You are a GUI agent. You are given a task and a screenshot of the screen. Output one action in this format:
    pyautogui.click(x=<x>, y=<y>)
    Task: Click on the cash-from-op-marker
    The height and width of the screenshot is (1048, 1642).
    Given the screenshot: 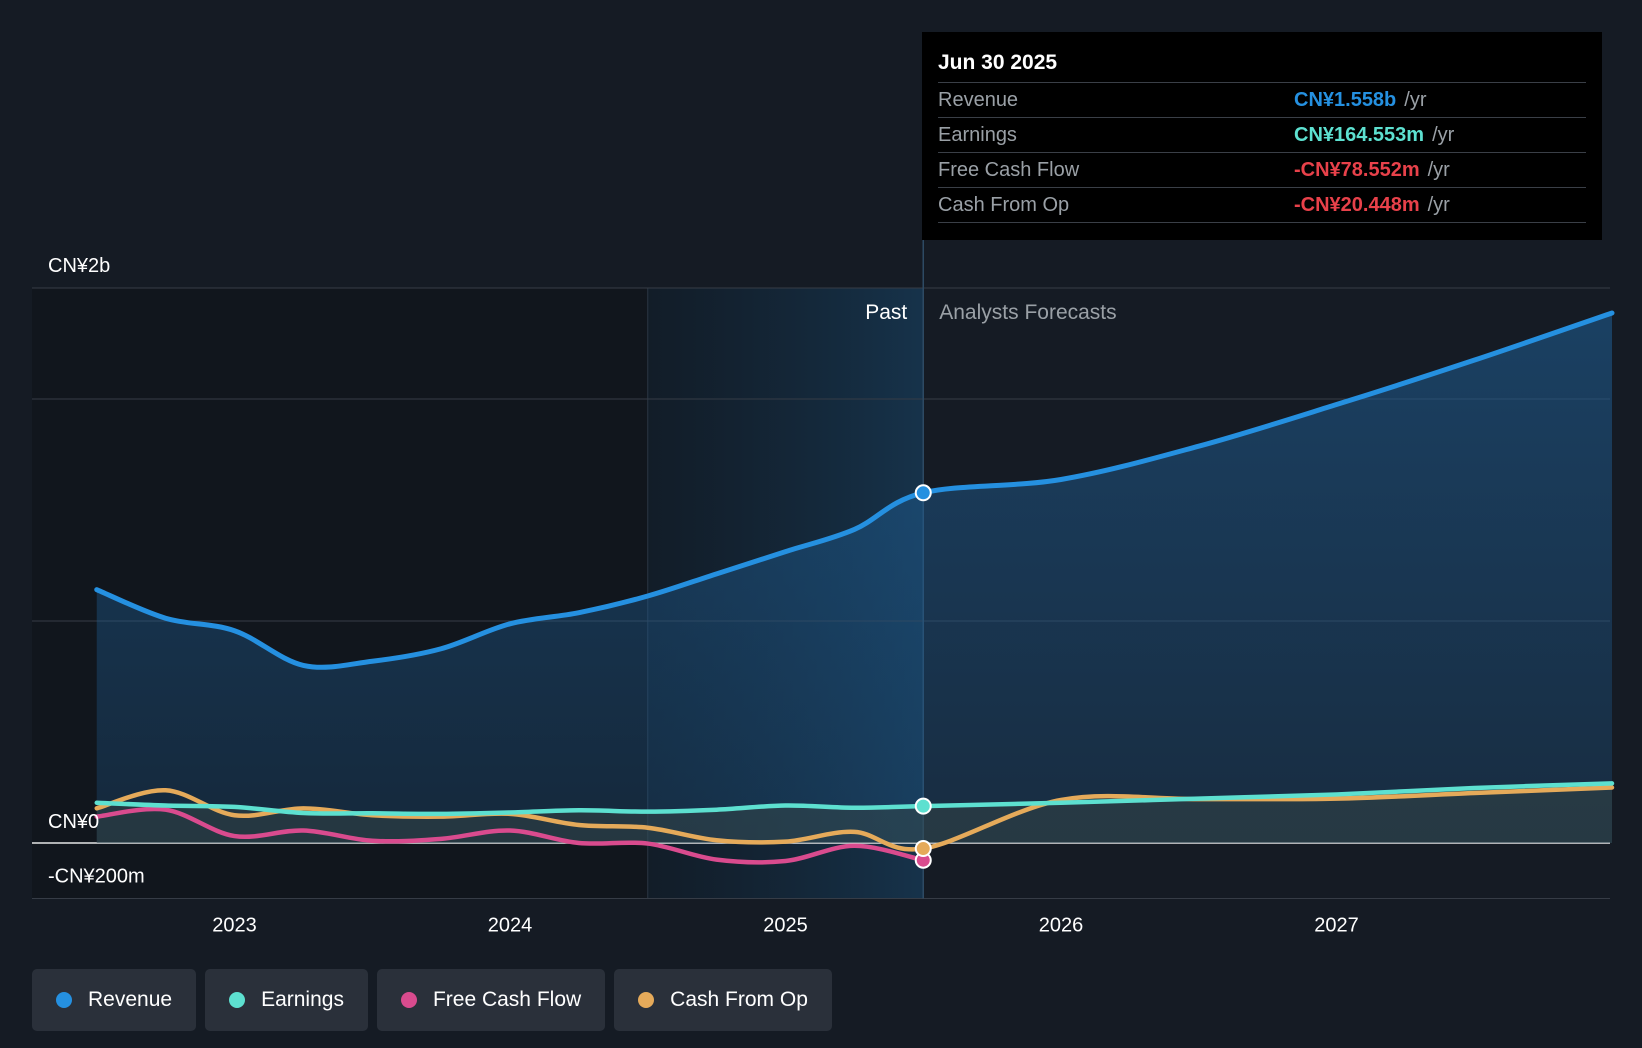 What is the action you would take?
    pyautogui.click(x=923, y=849)
    